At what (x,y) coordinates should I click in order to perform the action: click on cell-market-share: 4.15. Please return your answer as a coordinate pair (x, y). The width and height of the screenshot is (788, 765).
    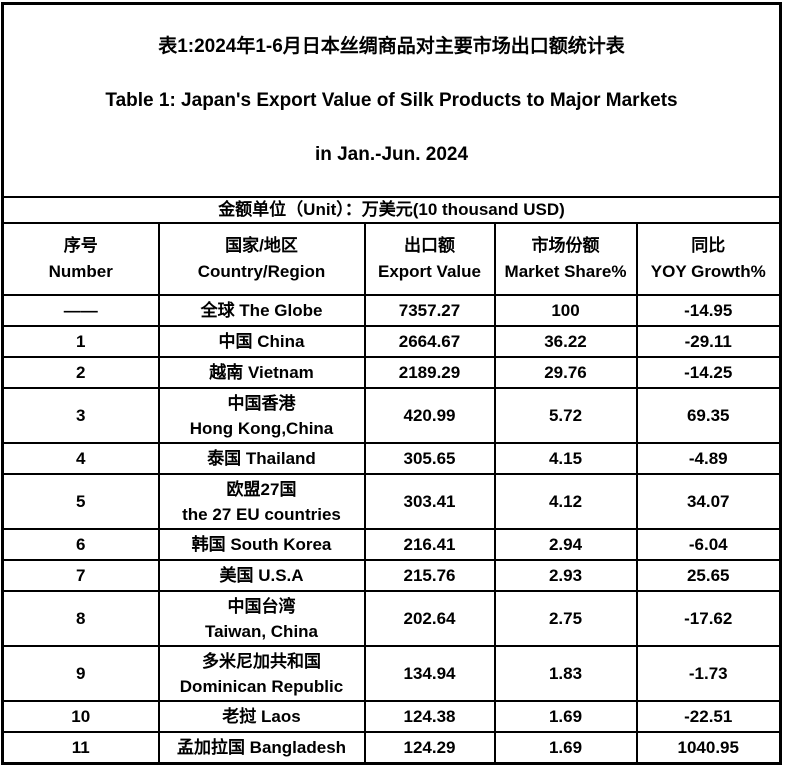
    Looking at the image, I should click on (565, 458).